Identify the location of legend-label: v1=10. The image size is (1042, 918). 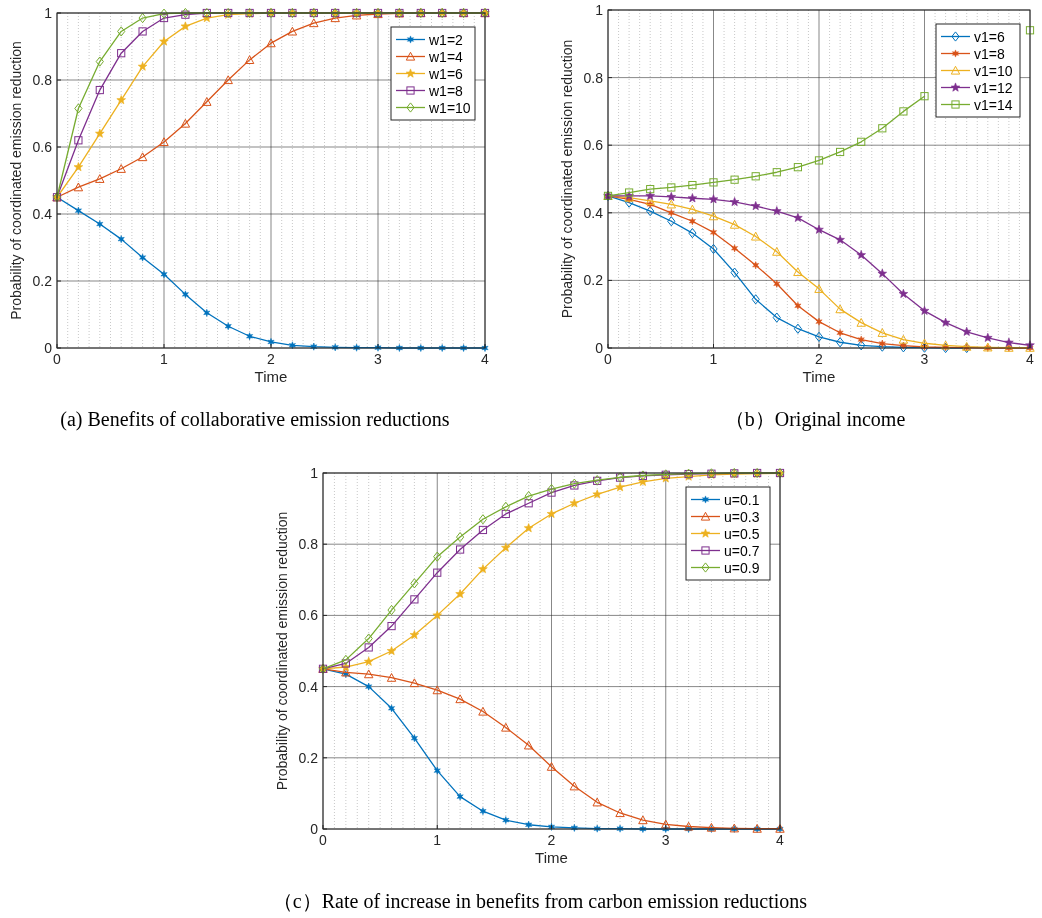
(993, 70).